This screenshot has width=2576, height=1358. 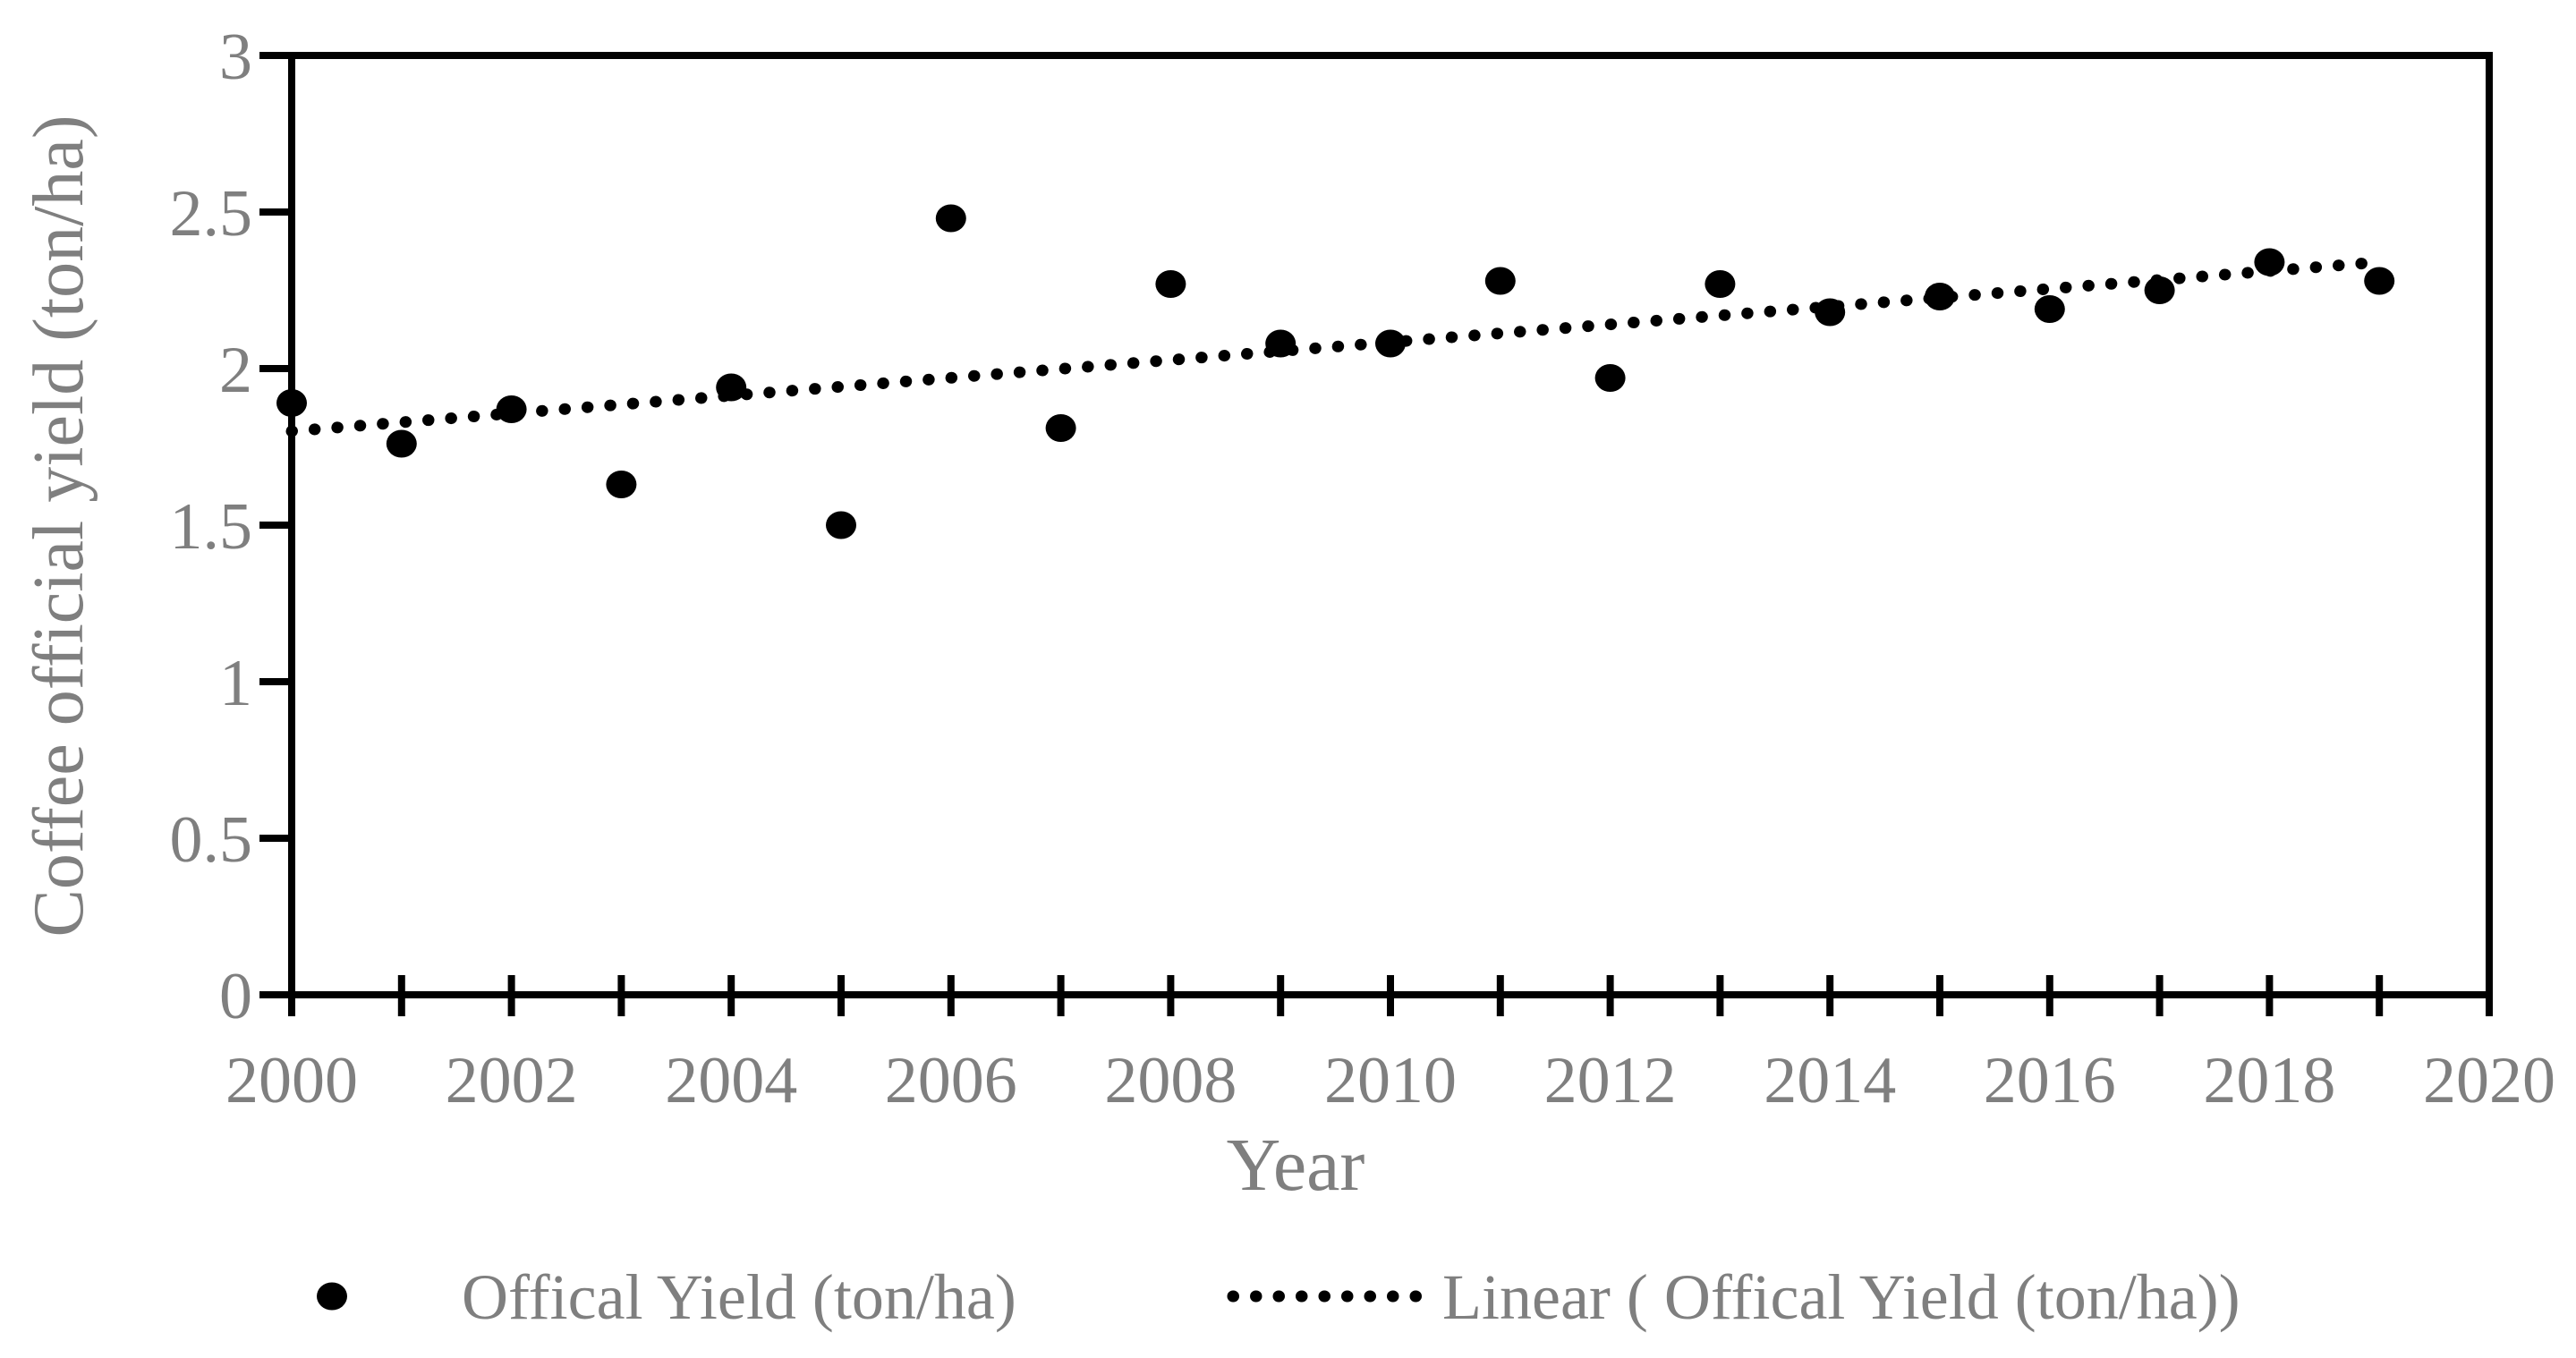 What do you see at coordinates (1500, 281) in the screenshot?
I see `data-point-2011` at bounding box center [1500, 281].